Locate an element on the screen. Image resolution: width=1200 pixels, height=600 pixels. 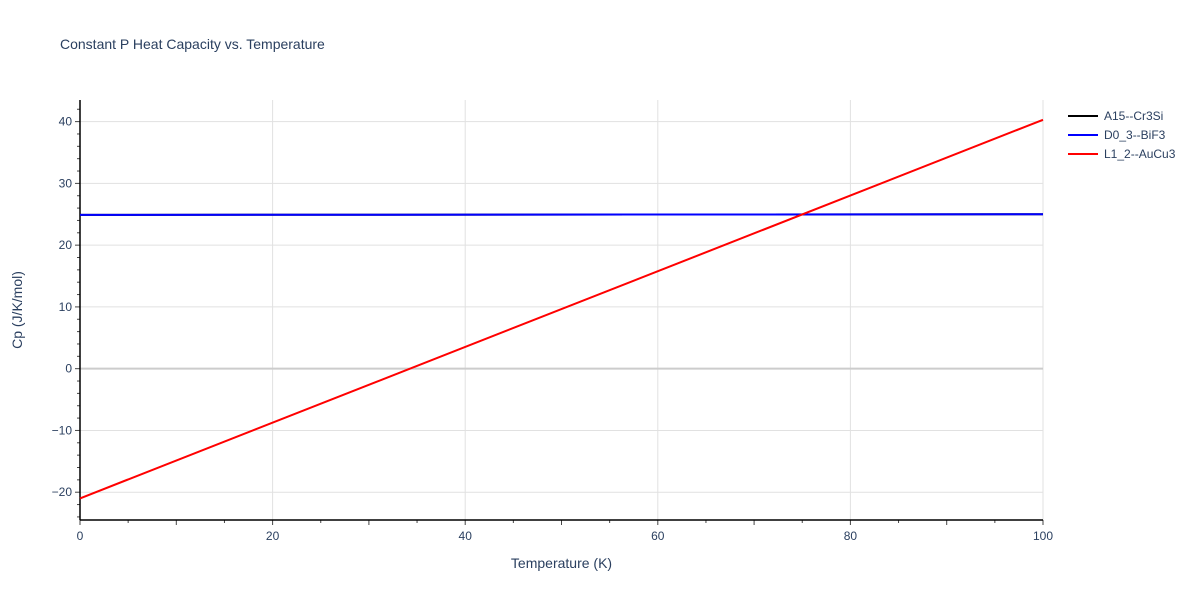
legend-label: A15--Cr3Si is located at coordinates (1134, 115).